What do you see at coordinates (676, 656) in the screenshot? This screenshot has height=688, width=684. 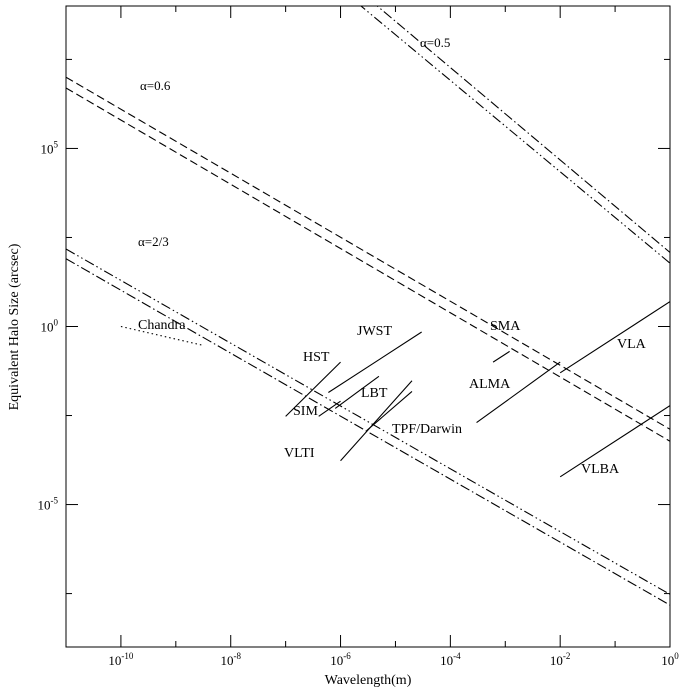 I see `x-tick-exponent: 0` at bounding box center [676, 656].